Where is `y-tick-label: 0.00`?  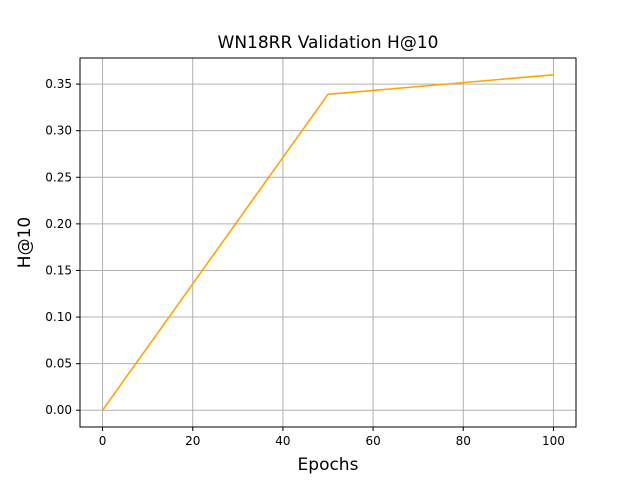
y-tick-label: 0.00 is located at coordinates (58, 410).